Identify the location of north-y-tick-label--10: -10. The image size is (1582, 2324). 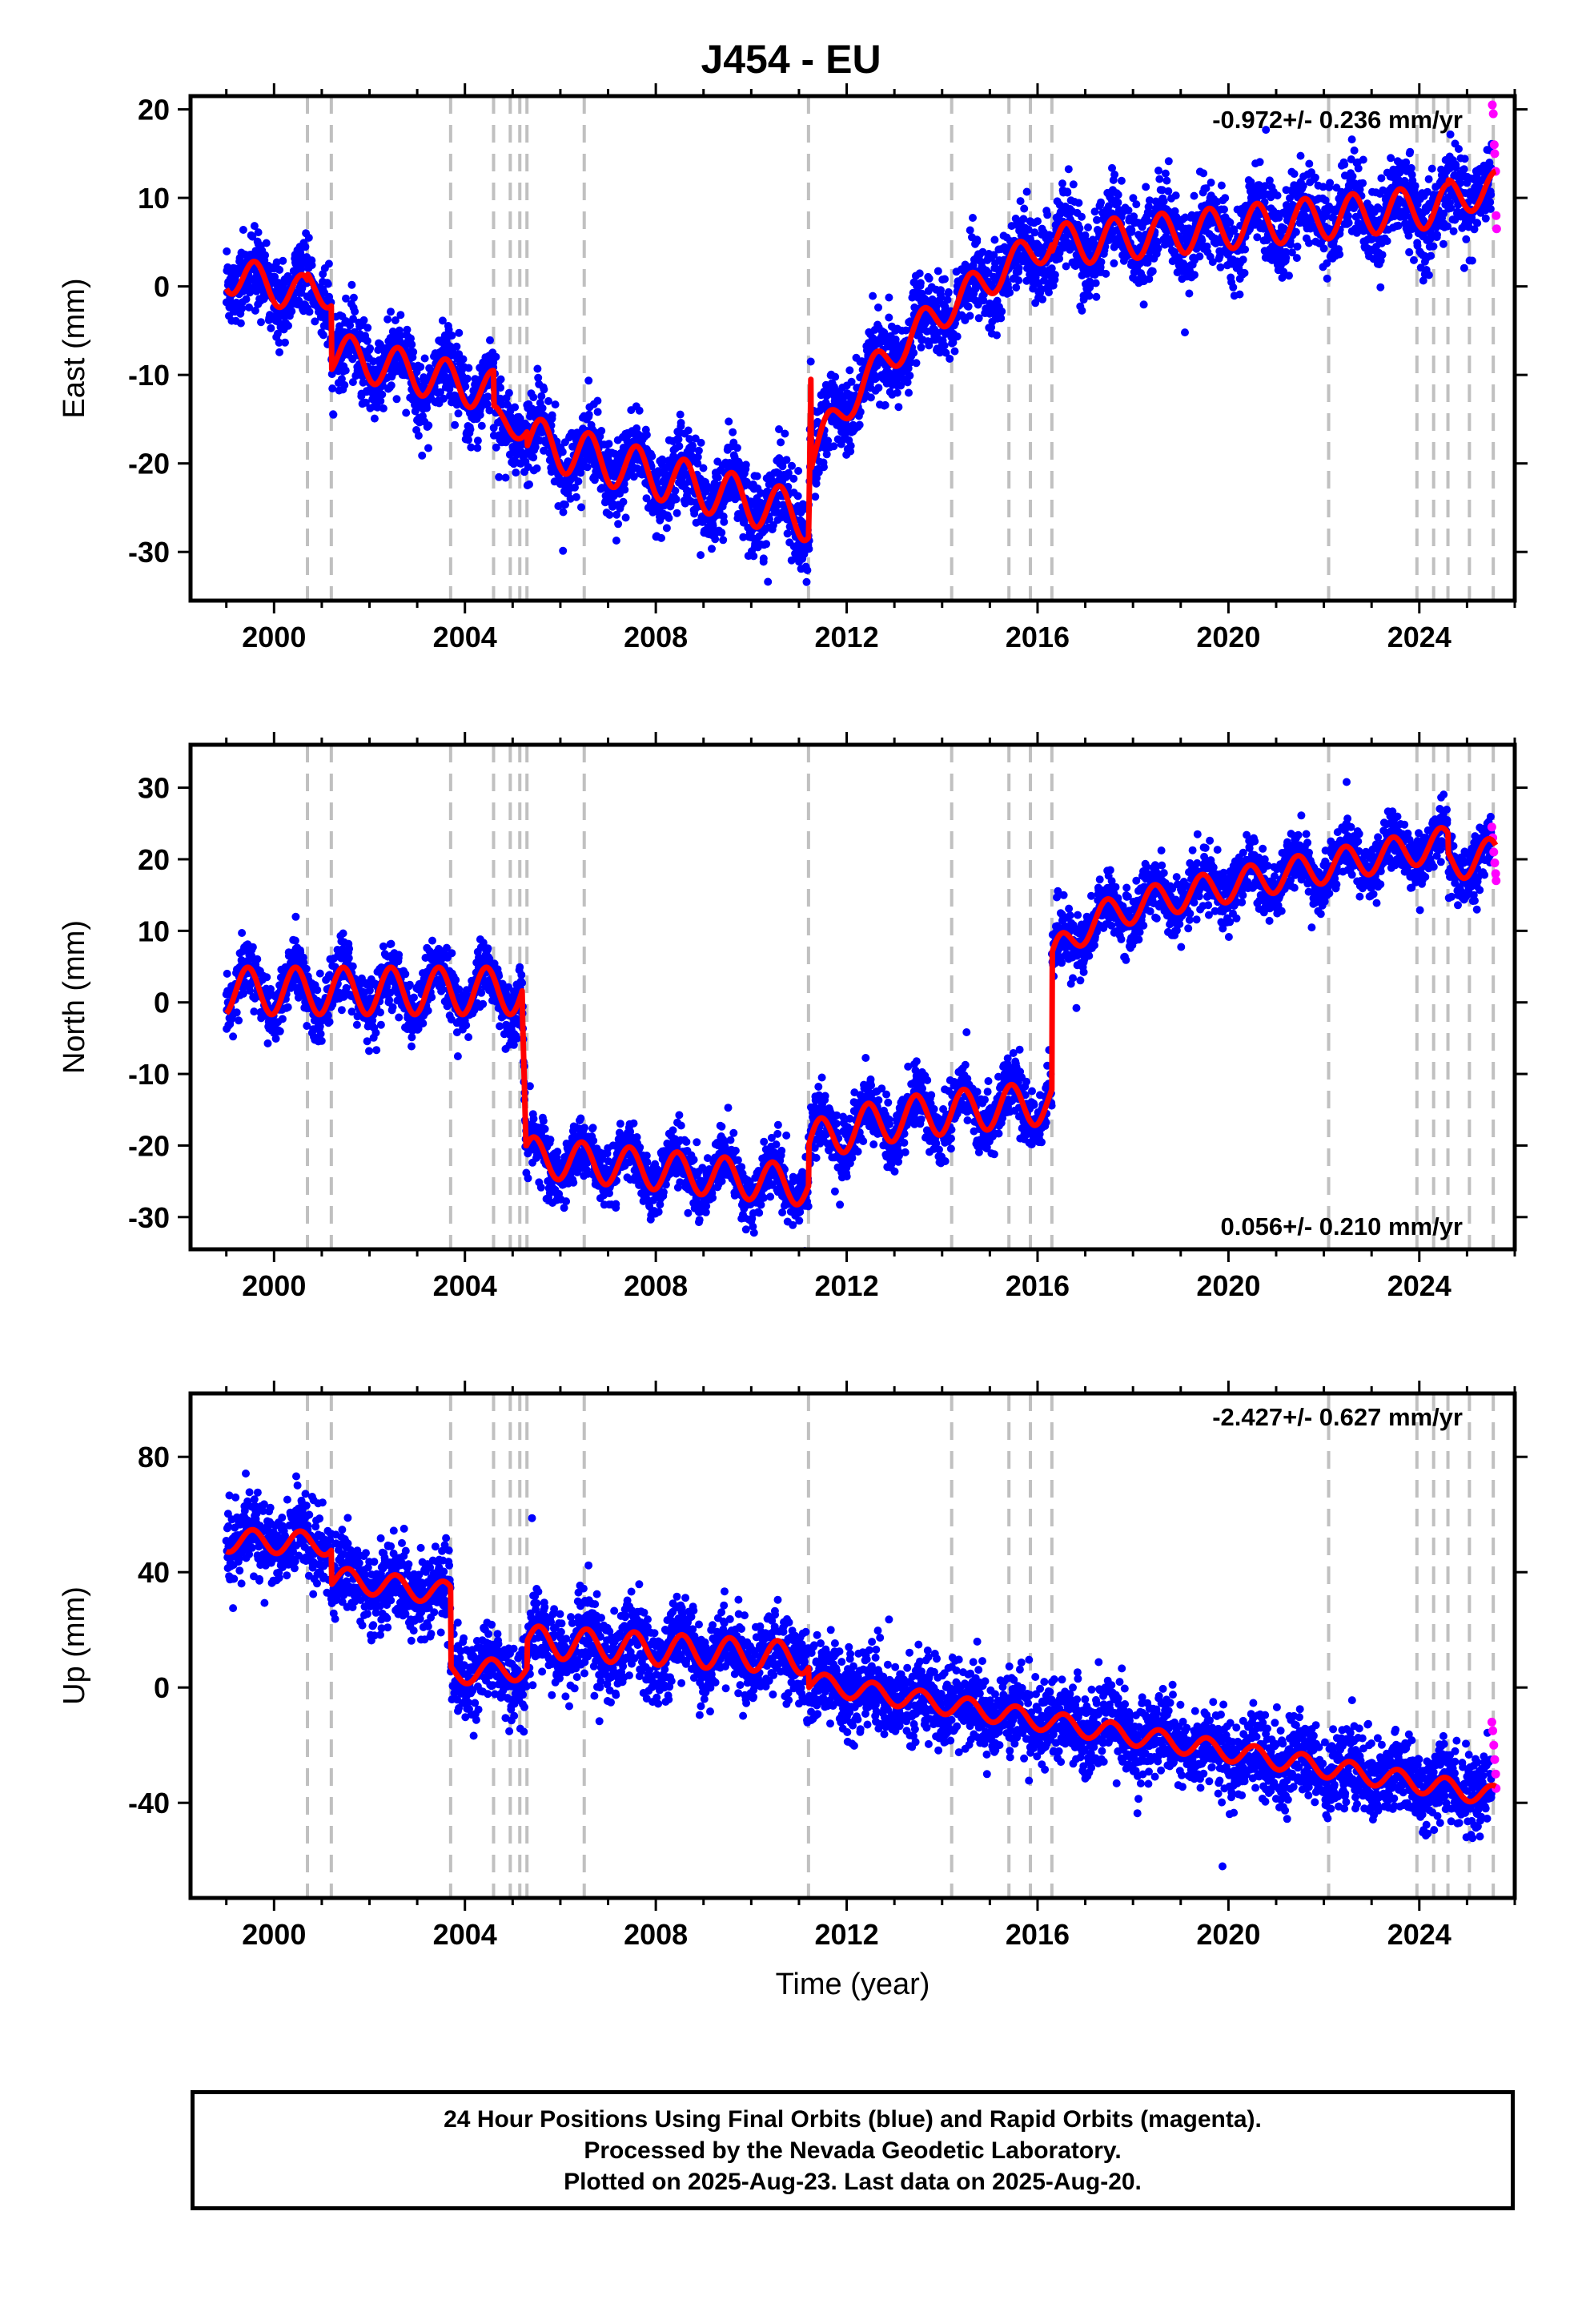
(149, 1074).